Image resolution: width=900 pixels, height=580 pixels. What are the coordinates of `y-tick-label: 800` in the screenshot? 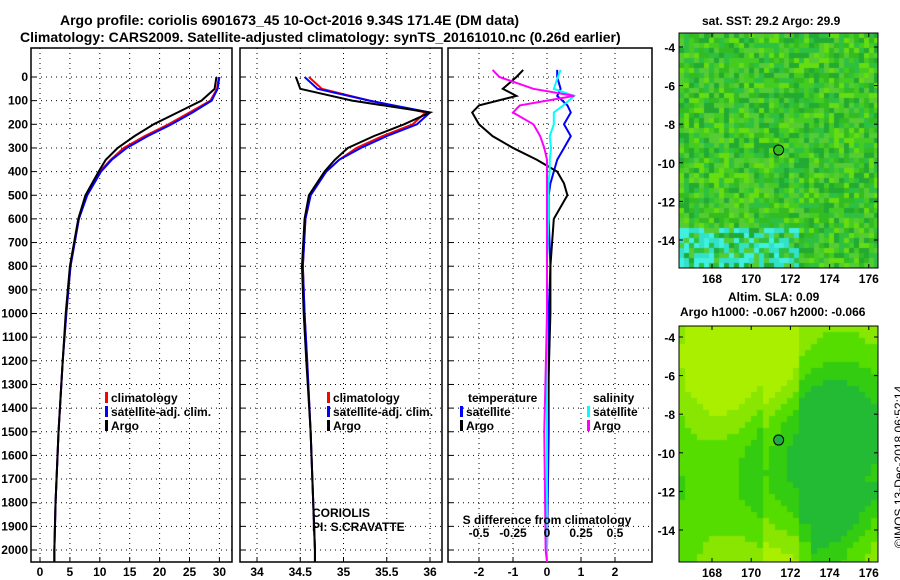 It's located at (18, 266).